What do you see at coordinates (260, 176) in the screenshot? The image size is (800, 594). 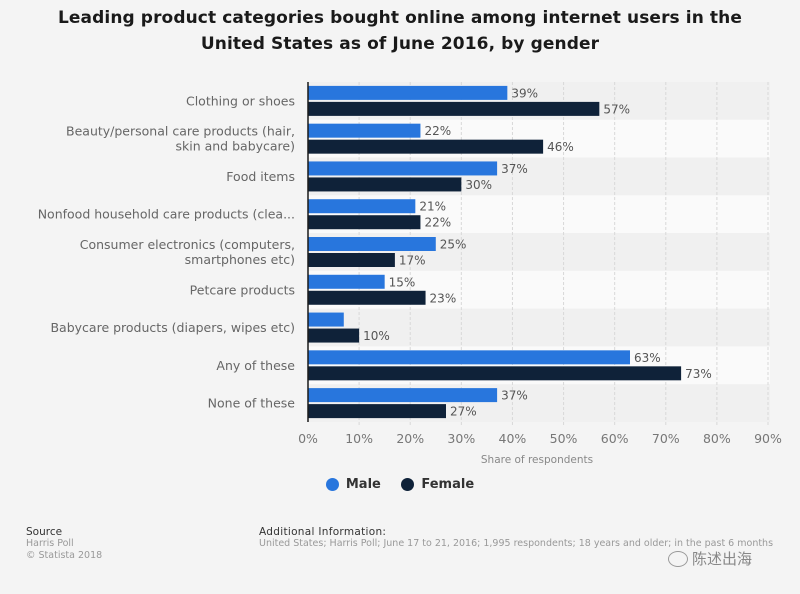 I see `category-label: Food items` at bounding box center [260, 176].